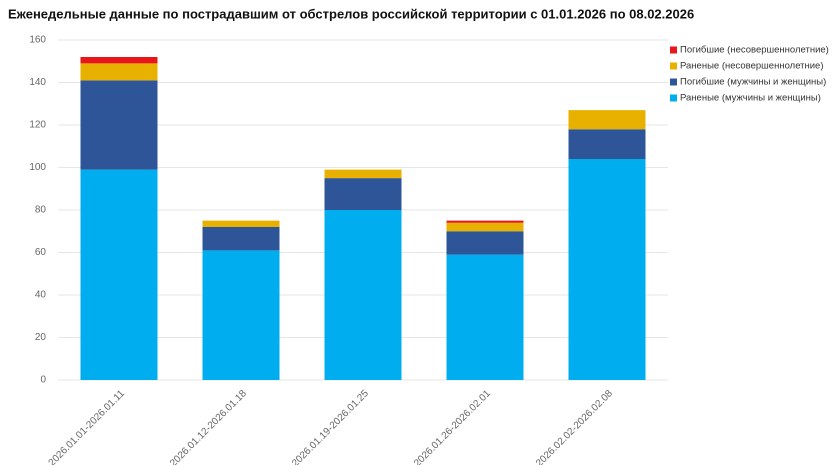 Image resolution: width=840 pixels, height=465 pixels. I want to click on x-tick-label: 2026.01.19-2026.01.25, so click(330, 426).